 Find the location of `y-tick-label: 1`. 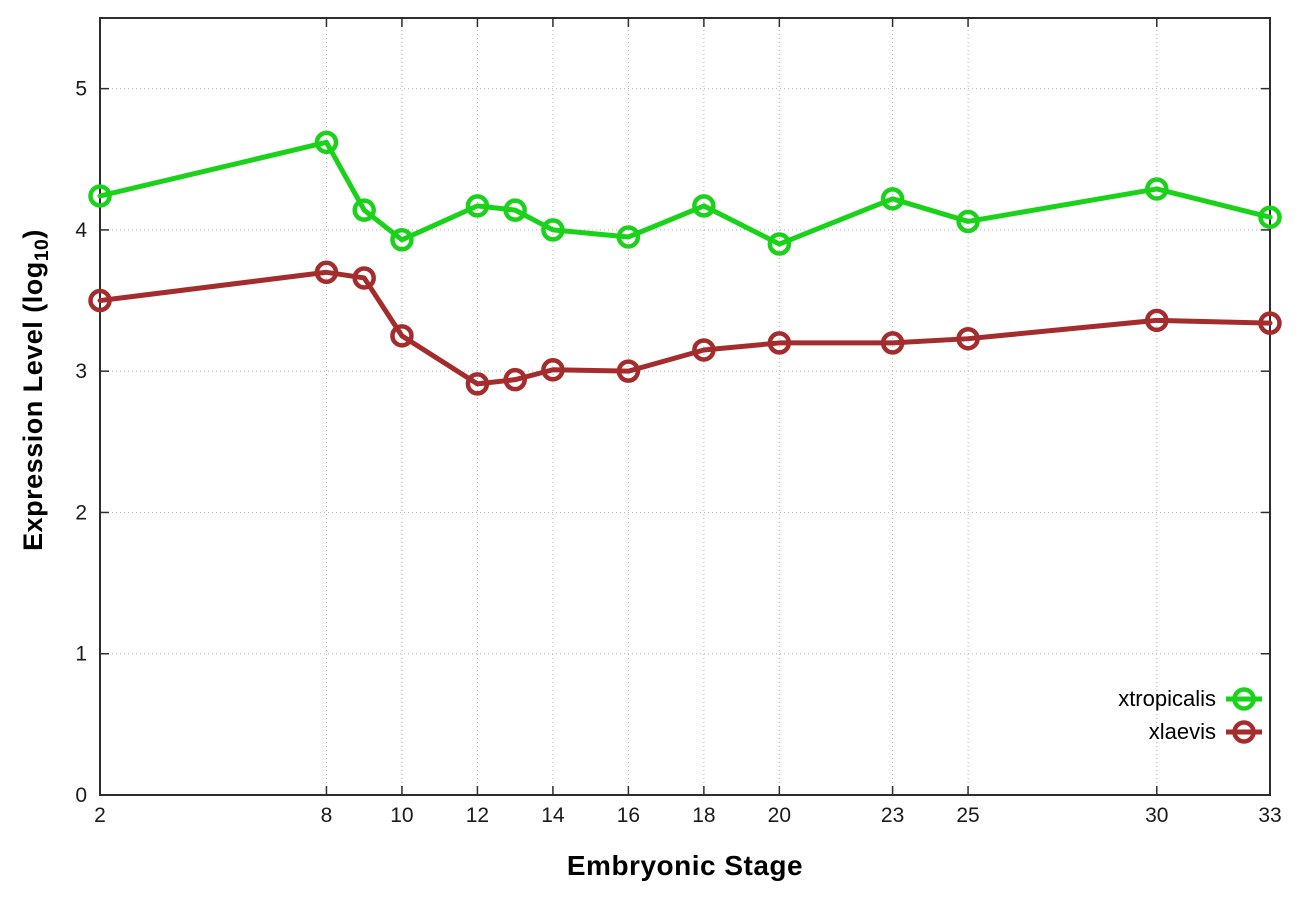

y-tick-label: 1 is located at coordinates (81, 654).